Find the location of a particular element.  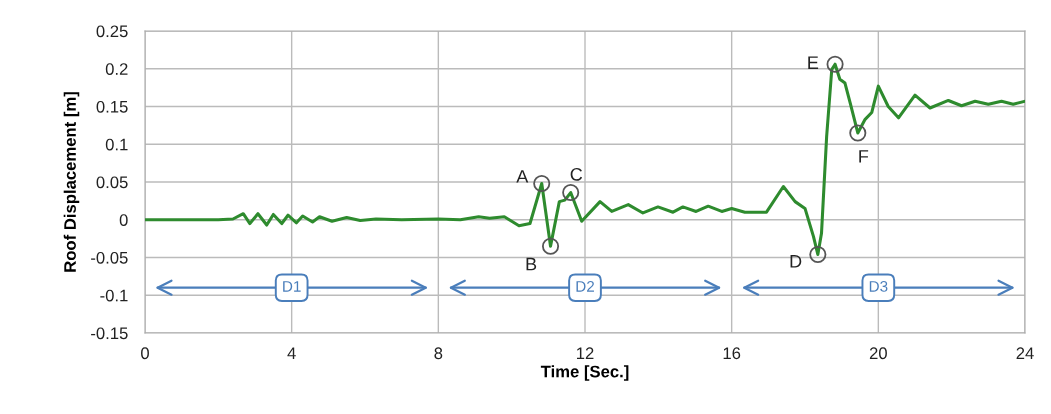

y-tick-label: 0.1 is located at coordinates (116, 144).